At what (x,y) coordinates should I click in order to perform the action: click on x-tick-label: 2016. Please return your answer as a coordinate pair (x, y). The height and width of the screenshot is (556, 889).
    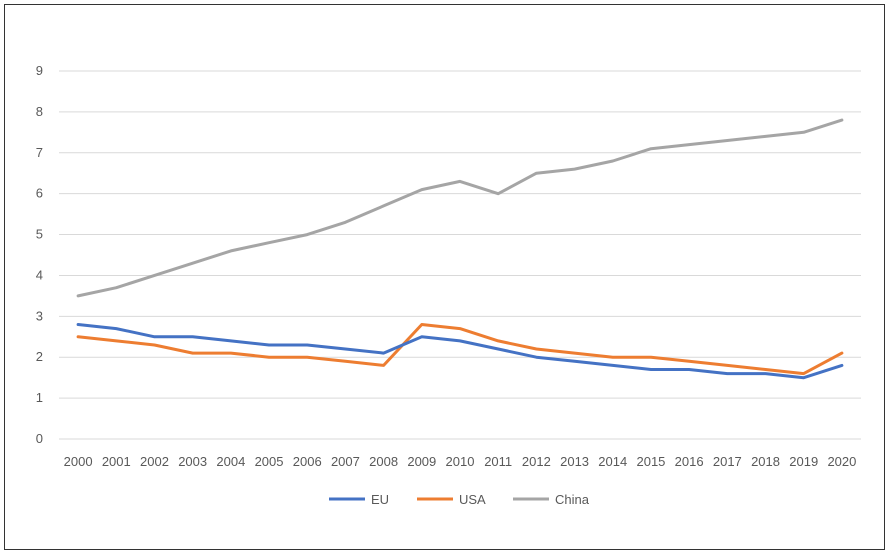
    Looking at the image, I should click on (689, 461).